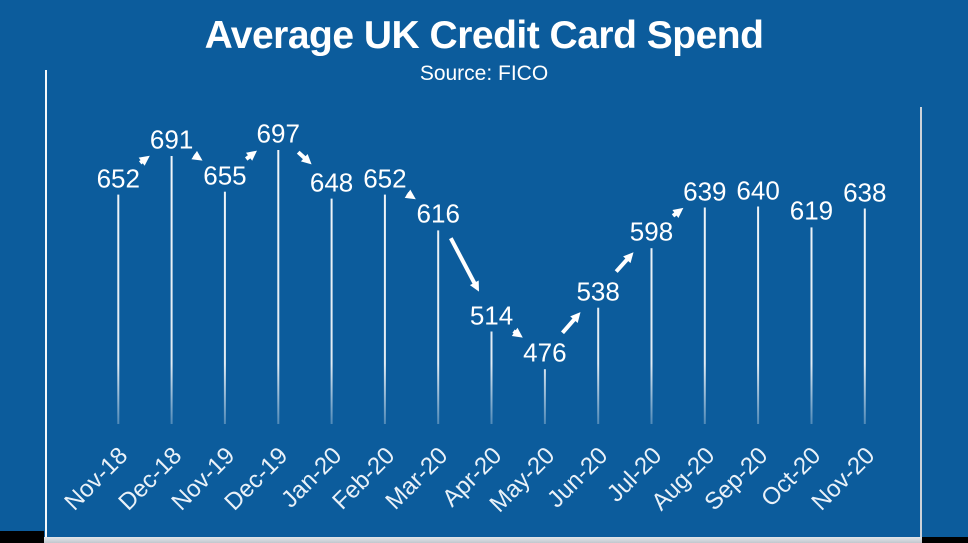  I want to click on value-label: 639, so click(705, 191).